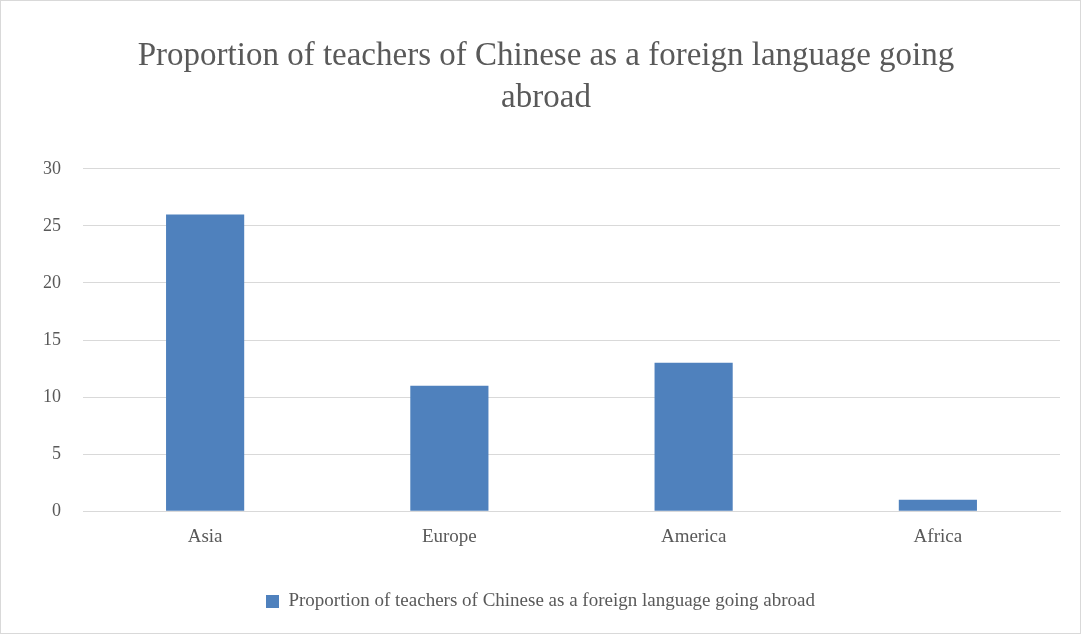  What do you see at coordinates (52, 224) in the screenshot?
I see `y-tick-label: 25` at bounding box center [52, 224].